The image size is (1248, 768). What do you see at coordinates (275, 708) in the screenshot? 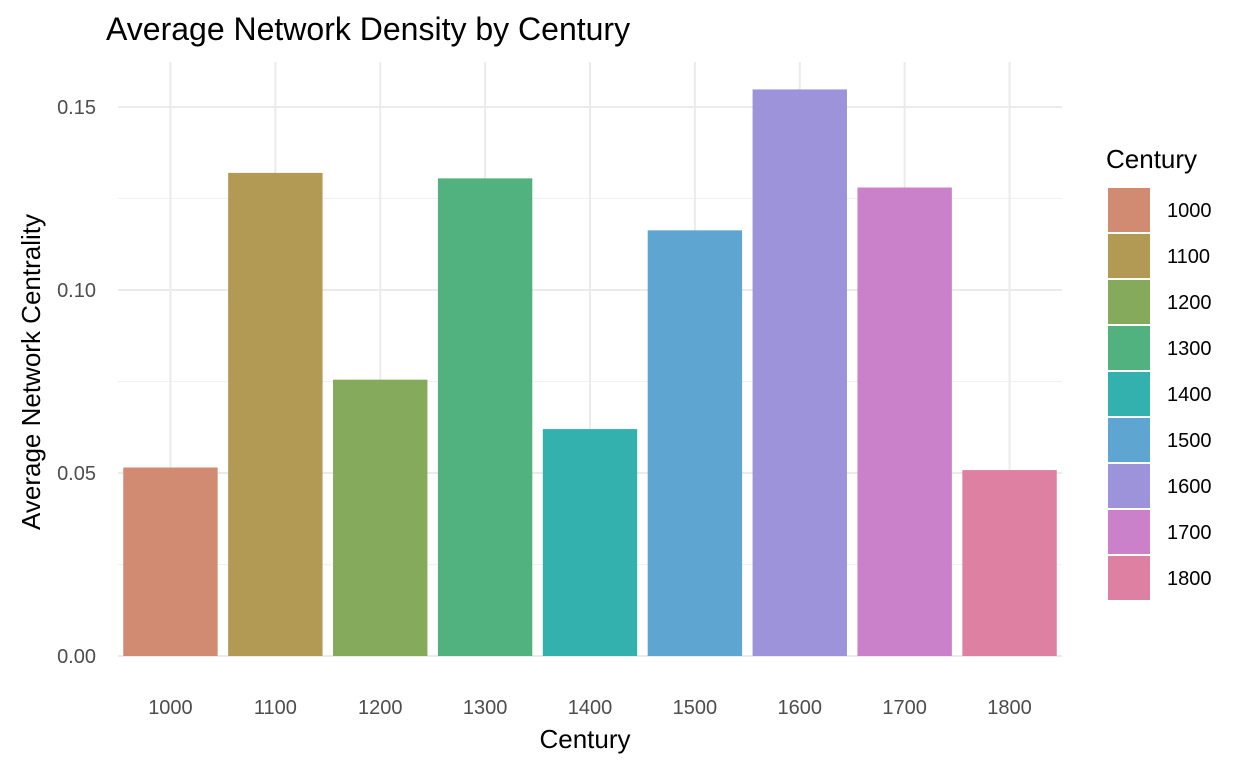
I see `x-tick-label: 1100` at bounding box center [275, 708].